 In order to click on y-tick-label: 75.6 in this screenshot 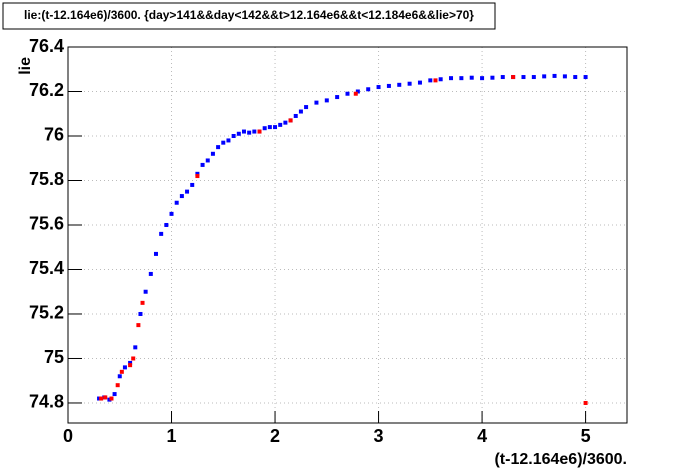, I will do `click(46, 224)`.